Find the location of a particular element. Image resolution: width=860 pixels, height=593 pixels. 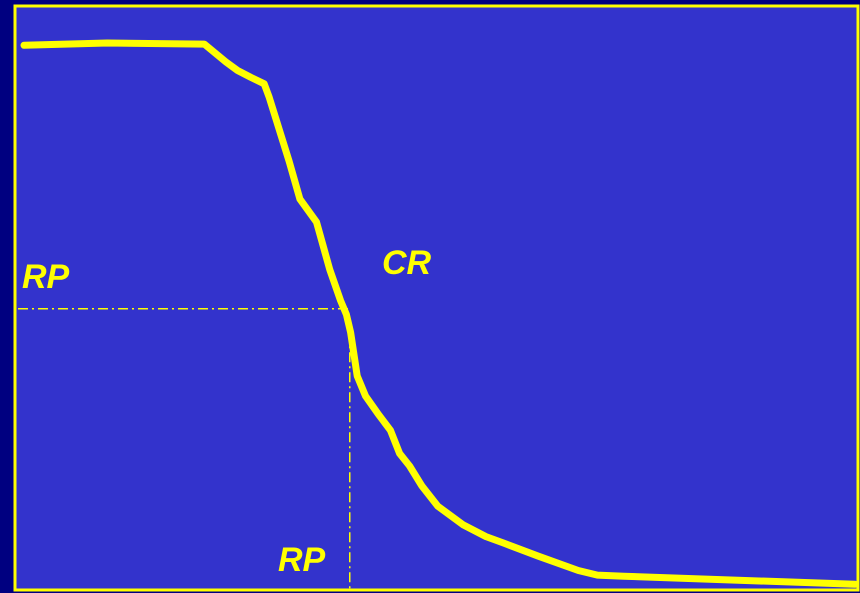

rp-left-label: RP is located at coordinates (46, 277).